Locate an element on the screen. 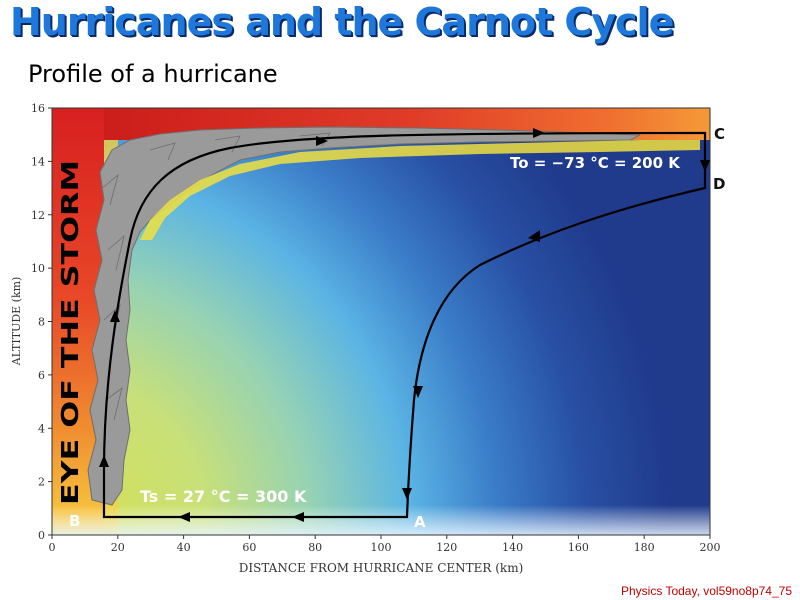  outflow-temperature-label: To = −73 °C = 200 K is located at coordinates (595, 163).